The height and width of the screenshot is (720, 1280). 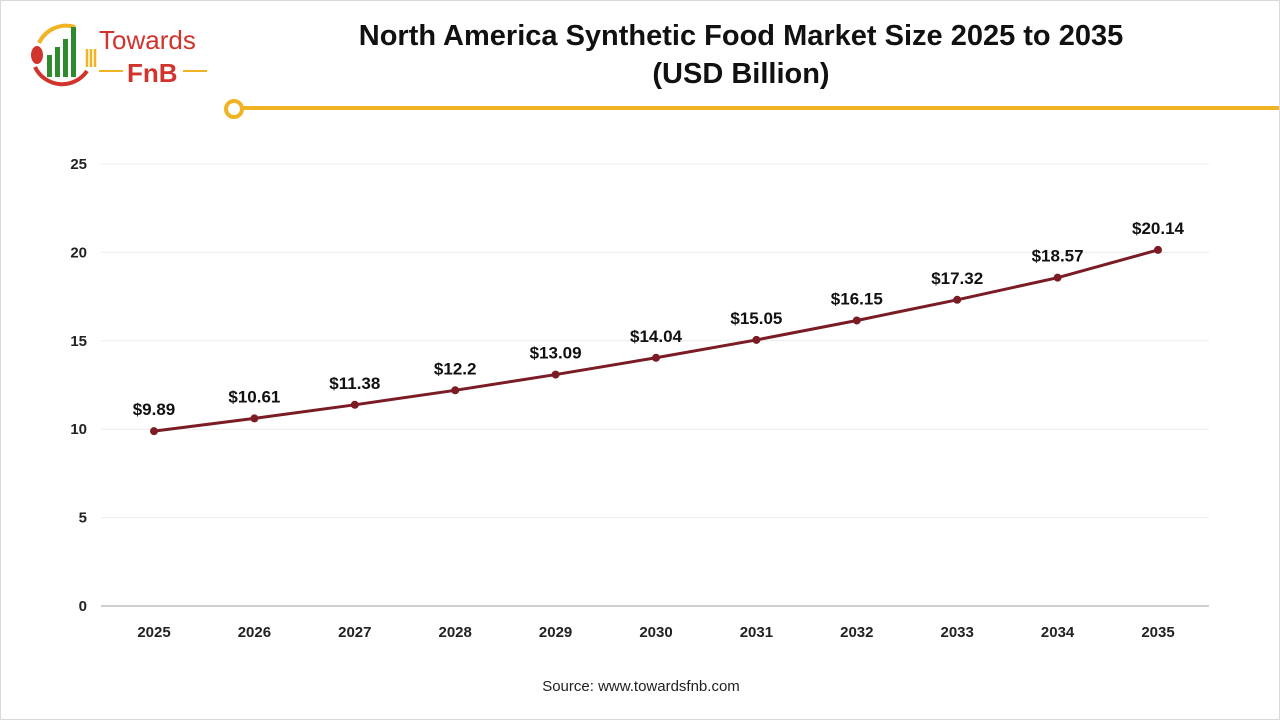 What do you see at coordinates (354, 383) in the screenshot?
I see `data-label: $11.38` at bounding box center [354, 383].